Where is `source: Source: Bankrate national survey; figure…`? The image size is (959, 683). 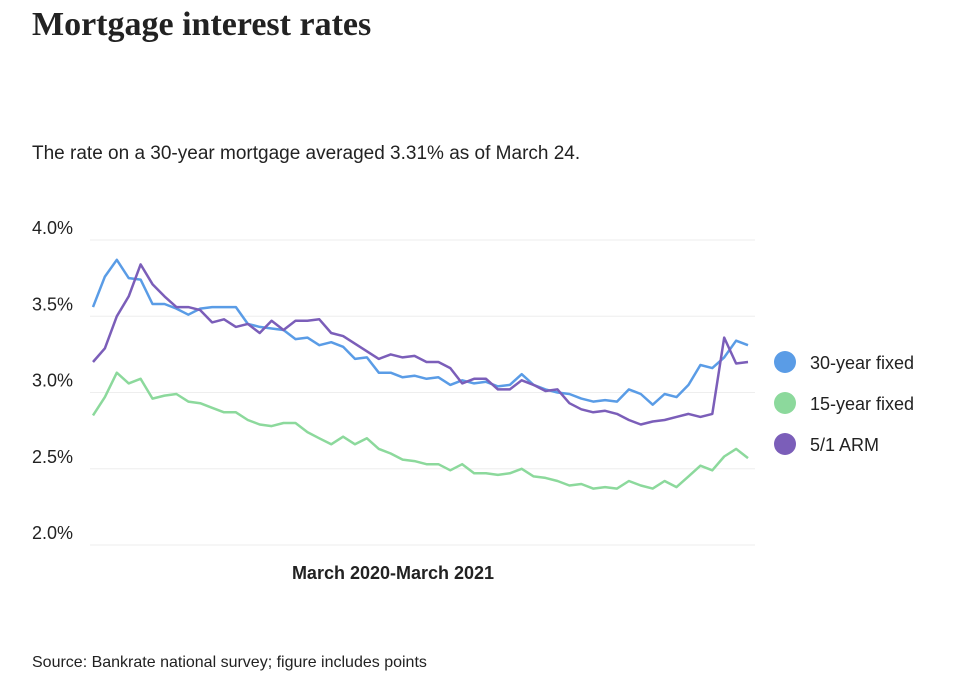 source: Source: Bankrate national survey; figure… is located at coordinates (229, 662).